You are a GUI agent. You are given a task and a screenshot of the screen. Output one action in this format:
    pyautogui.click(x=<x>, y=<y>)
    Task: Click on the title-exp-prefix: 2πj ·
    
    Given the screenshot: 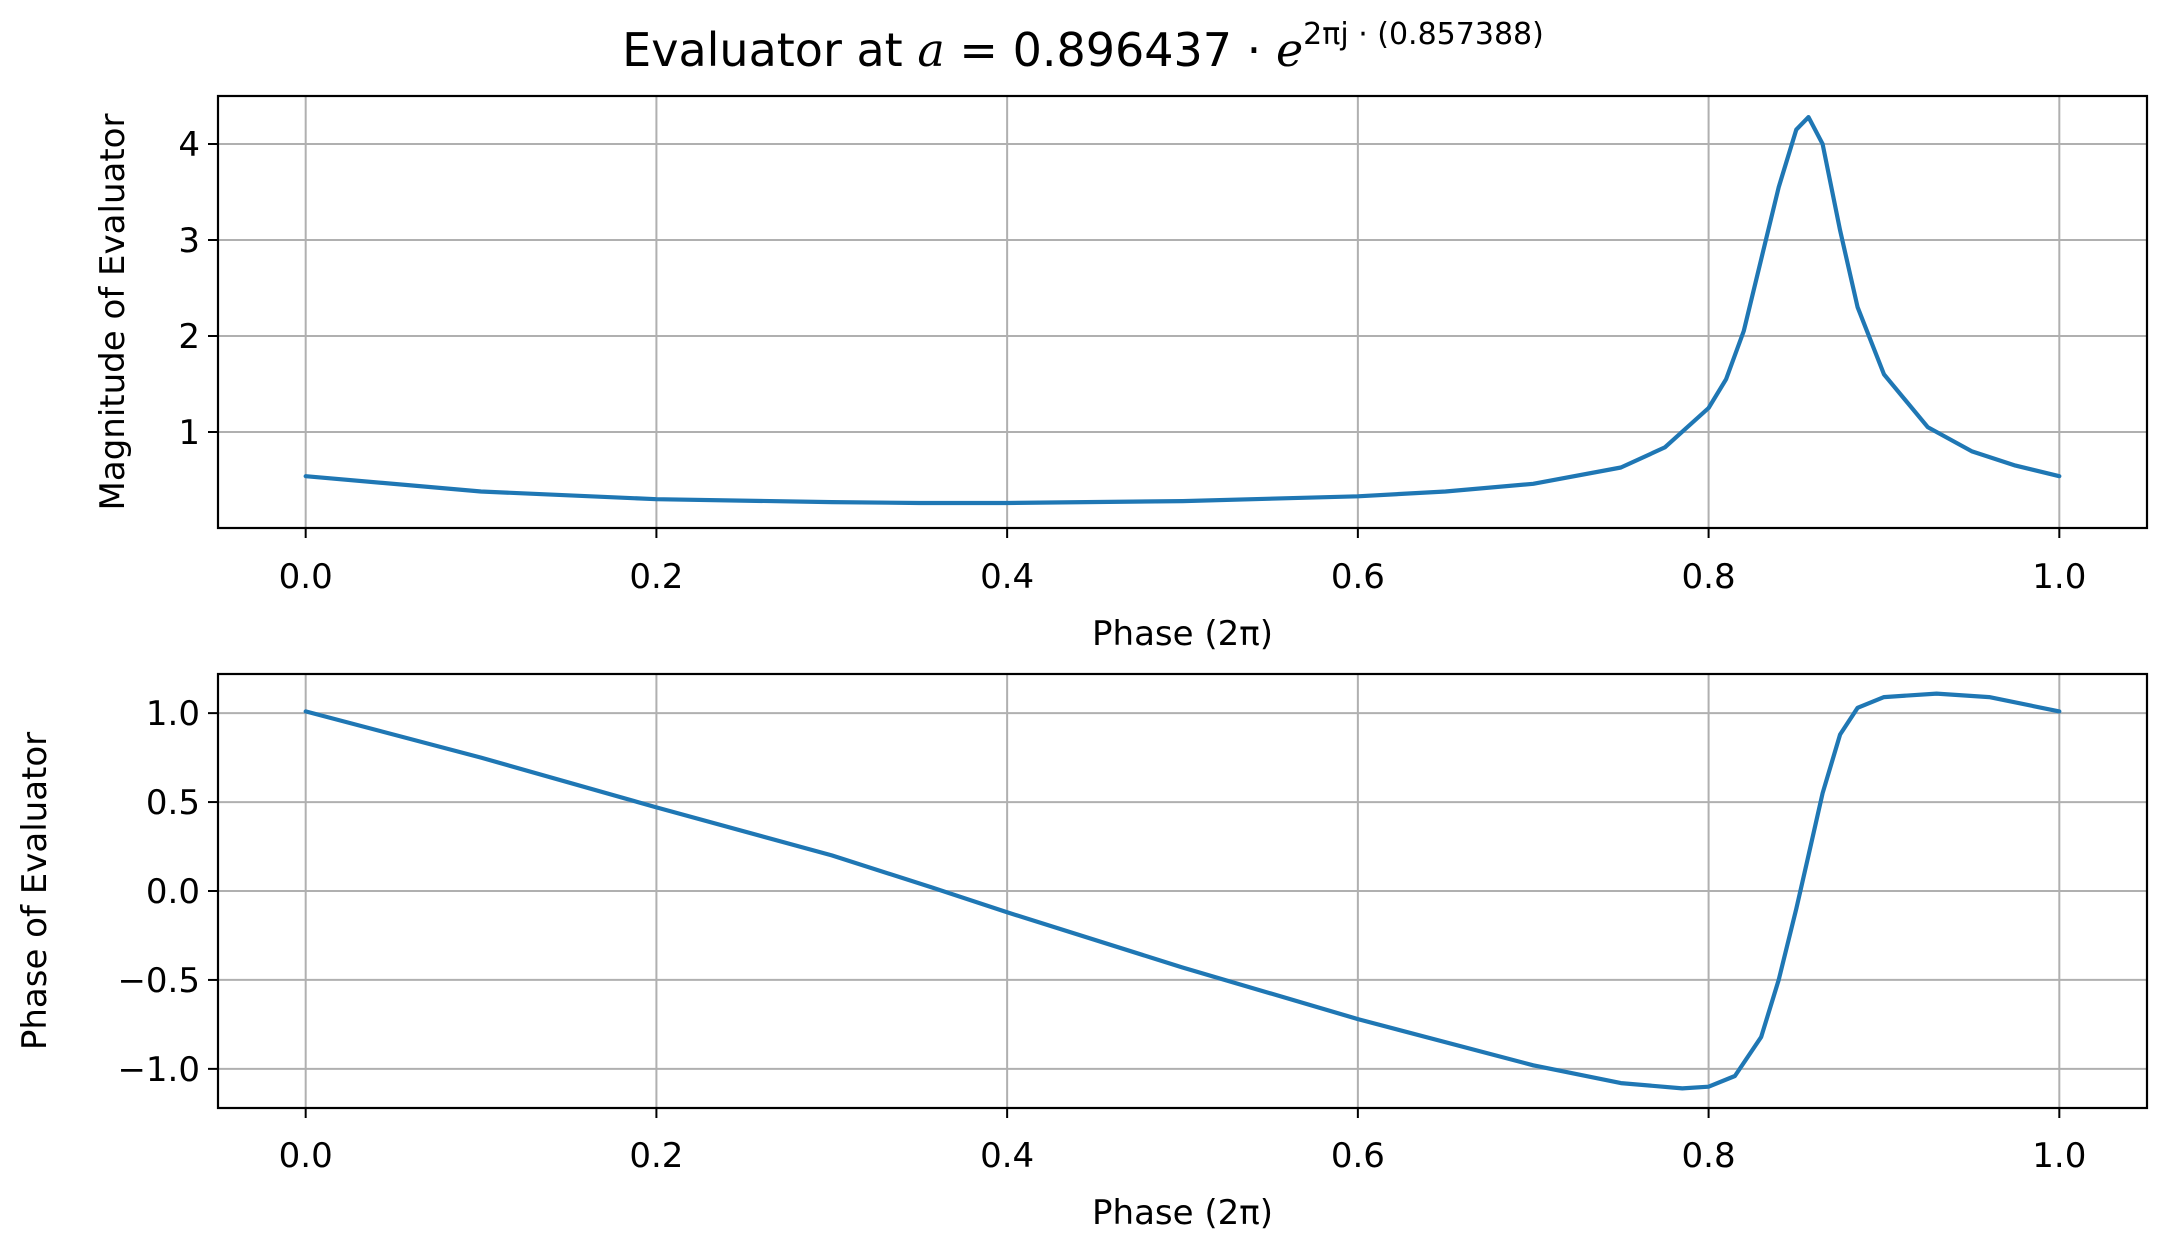 What is the action you would take?
    pyautogui.click(x=1340, y=34)
    